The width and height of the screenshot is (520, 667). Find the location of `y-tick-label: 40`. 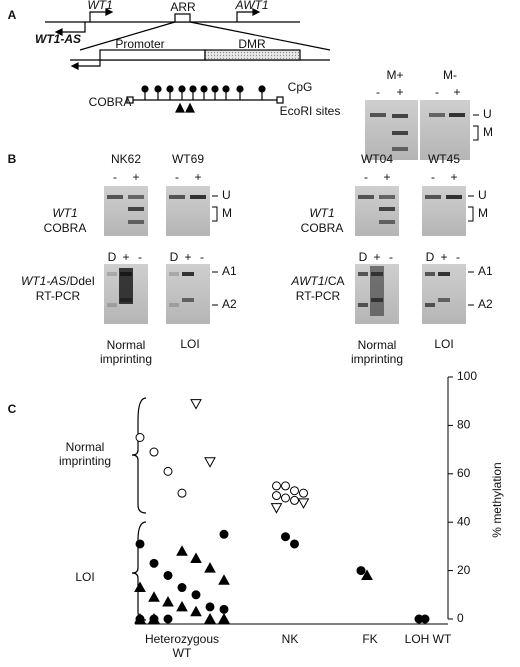

y-tick-label: 40 is located at coordinates (464, 521).